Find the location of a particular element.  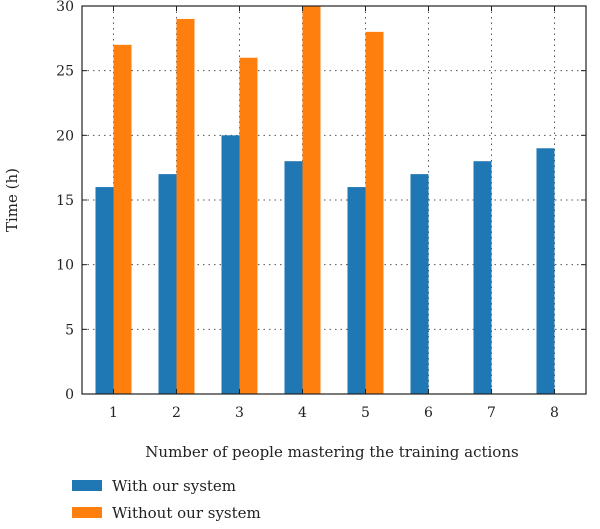

y-tick-label: 10 is located at coordinates (65, 266).